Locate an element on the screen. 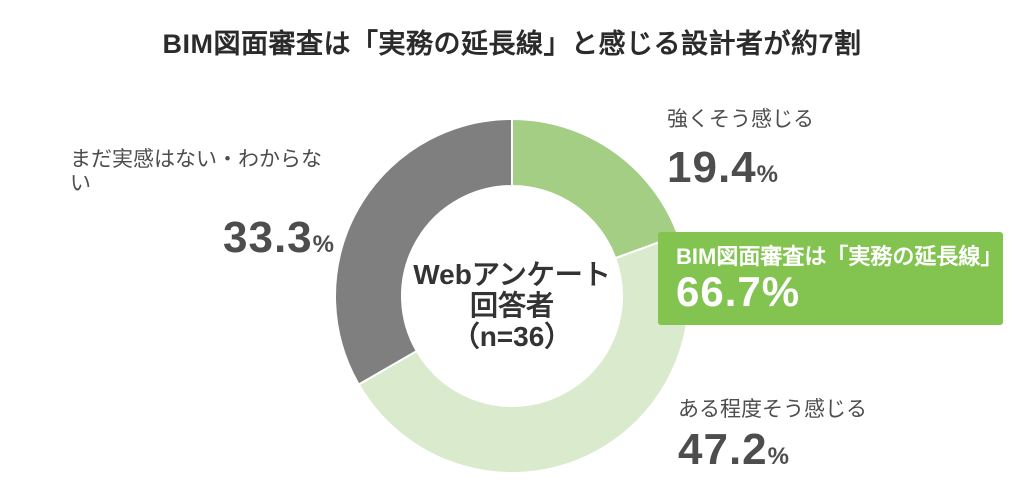 The height and width of the screenshot is (496, 1024). segment-unsure-value: 33.3% is located at coordinates (202, 241).